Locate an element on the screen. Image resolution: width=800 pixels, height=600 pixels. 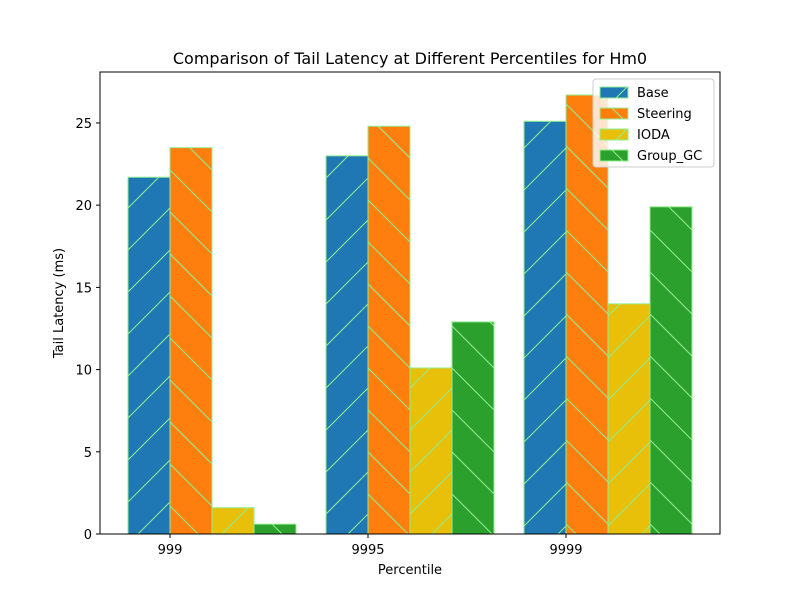
y-tick-label: 5 is located at coordinates (88, 453).